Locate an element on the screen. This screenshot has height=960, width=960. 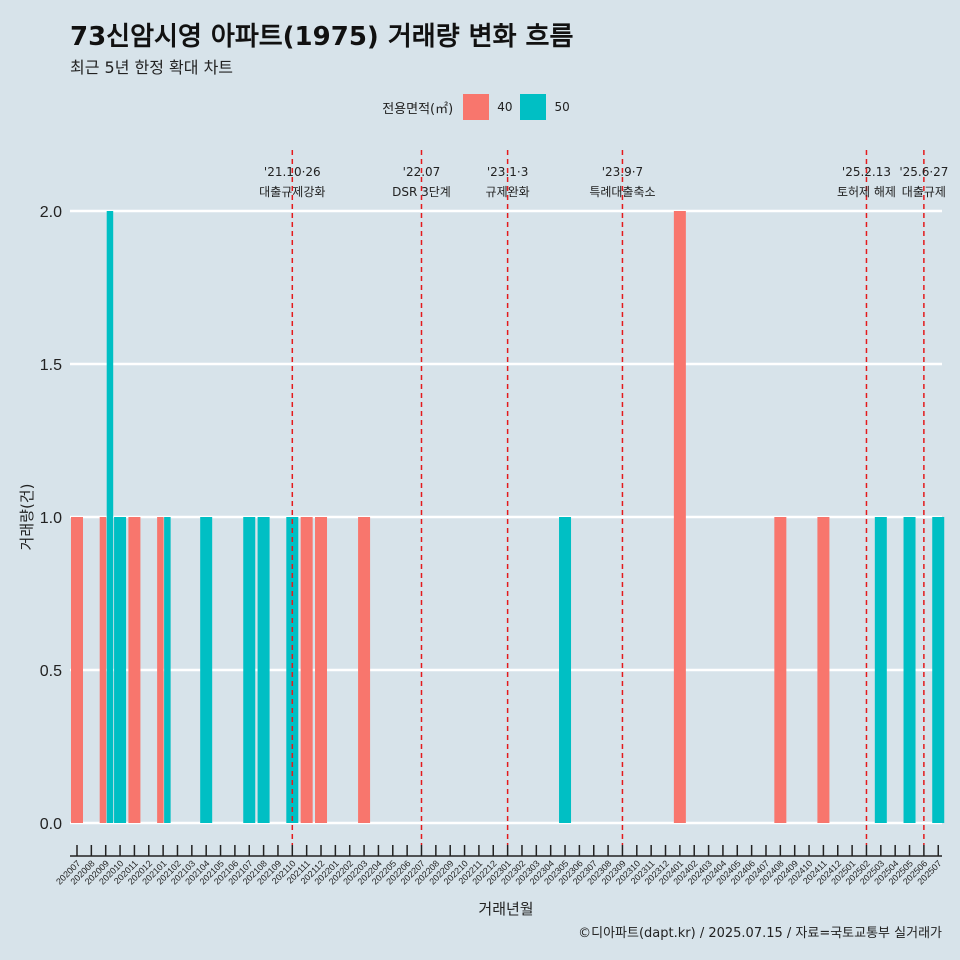
event-text-label: 대출규제강화 is located at coordinates (292, 192).